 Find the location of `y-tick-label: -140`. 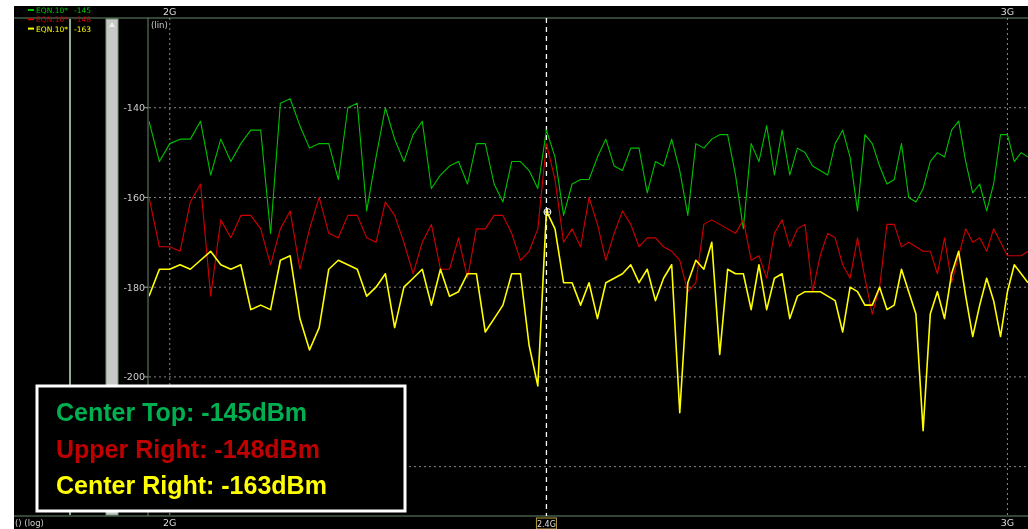

y-tick-label: -140 is located at coordinates (134, 108).